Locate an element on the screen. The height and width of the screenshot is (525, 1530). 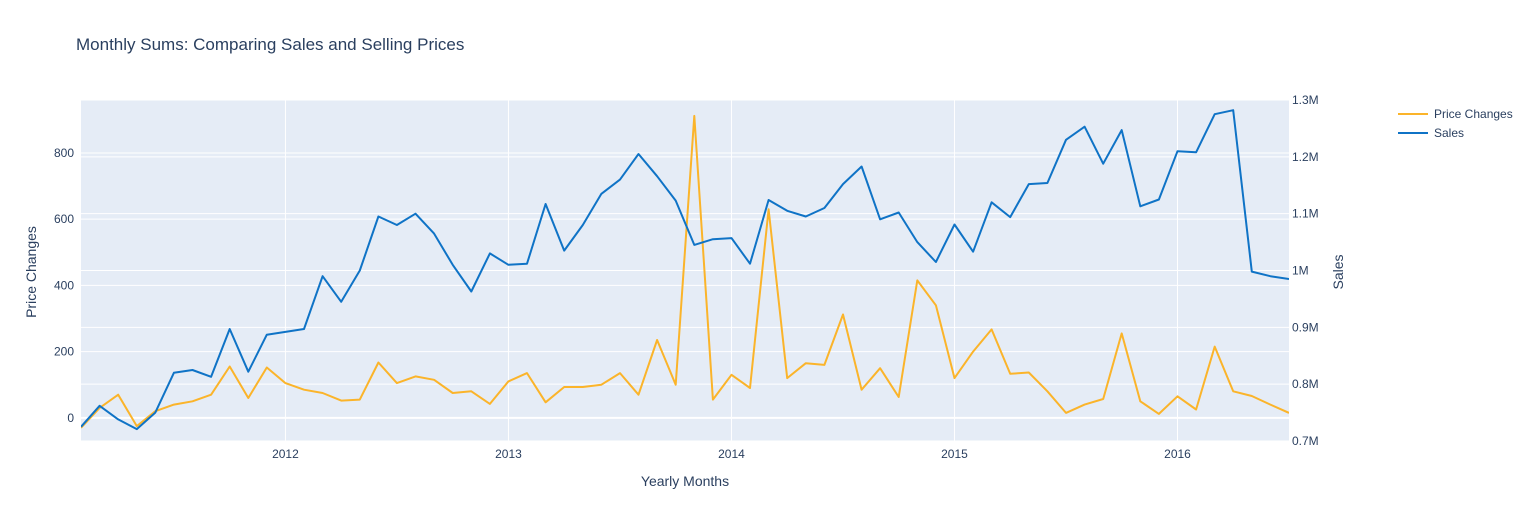
x-tick-label: 2016 is located at coordinates (1177, 454).